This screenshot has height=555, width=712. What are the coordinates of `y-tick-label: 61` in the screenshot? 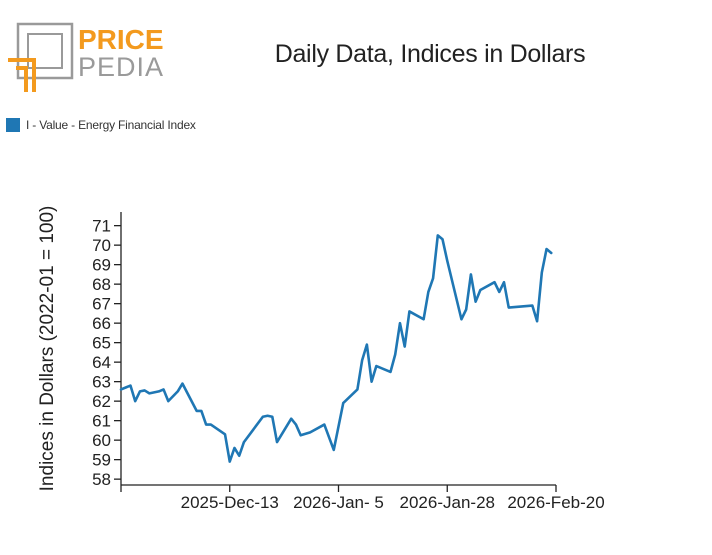 It's located at (101, 421).